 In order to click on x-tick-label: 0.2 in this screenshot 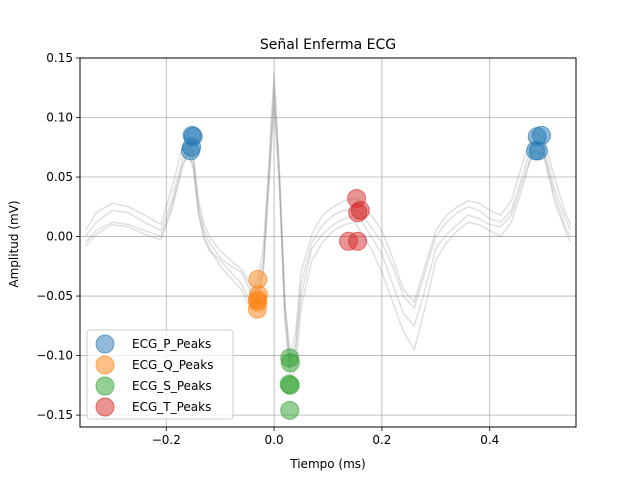, I will do `click(381, 440)`.